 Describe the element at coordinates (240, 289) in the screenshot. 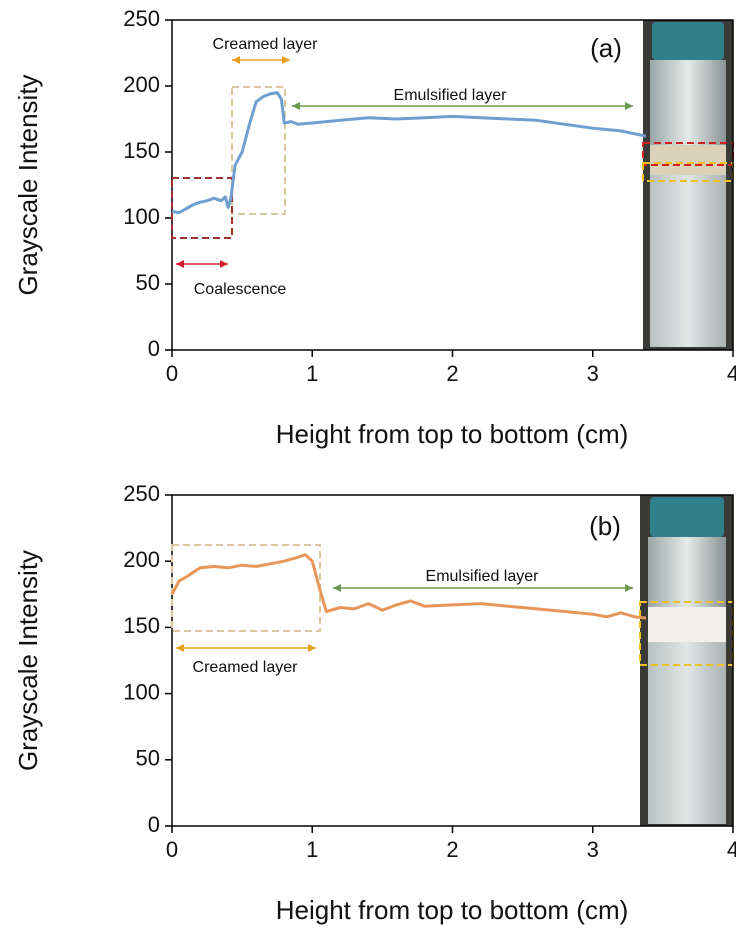

I see `annotation: Coalescence` at that location.